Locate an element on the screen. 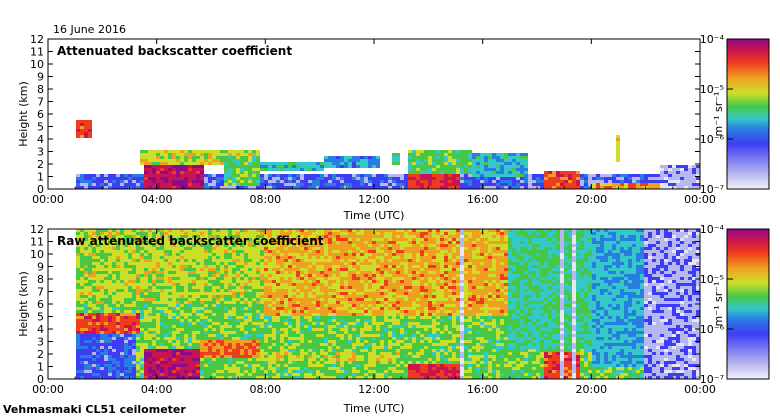 This screenshot has height=420, width=780. date-label: 16 June 2016 is located at coordinates (89, 29).